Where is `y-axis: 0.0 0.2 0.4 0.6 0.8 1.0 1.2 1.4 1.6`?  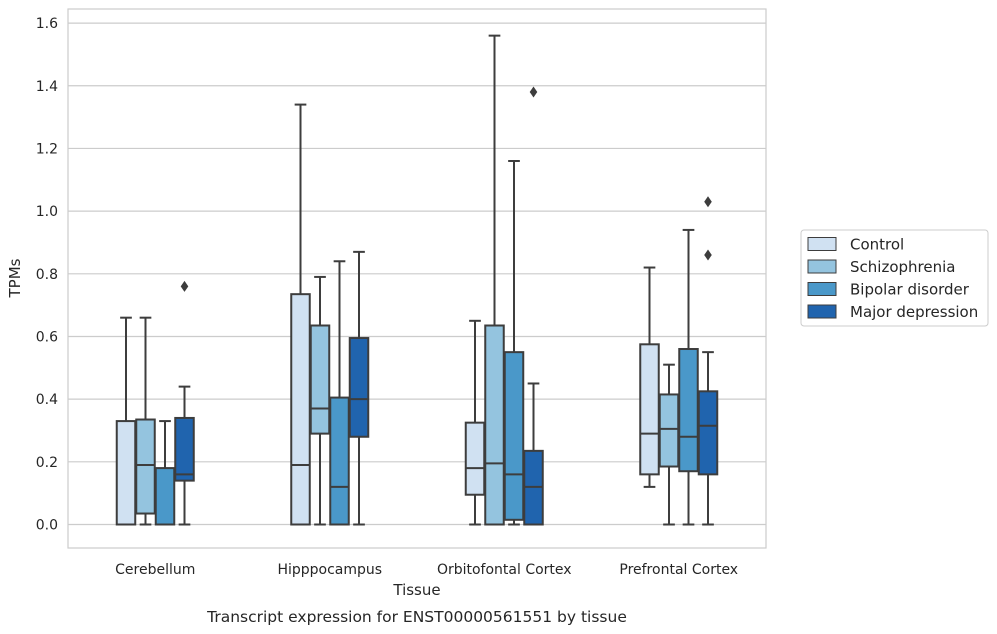
y-axis: 0.0 0.2 0.4 0.6 0.8 1.0 1.2 1.4 1.6 is located at coordinates (47, 274).